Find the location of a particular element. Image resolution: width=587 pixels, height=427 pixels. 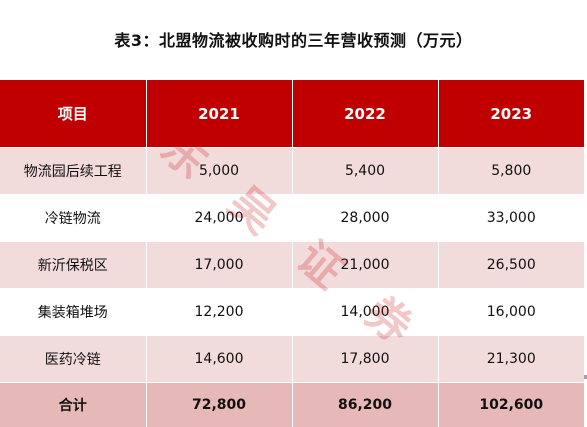

cell-value: 33,000 is located at coordinates (511, 218).